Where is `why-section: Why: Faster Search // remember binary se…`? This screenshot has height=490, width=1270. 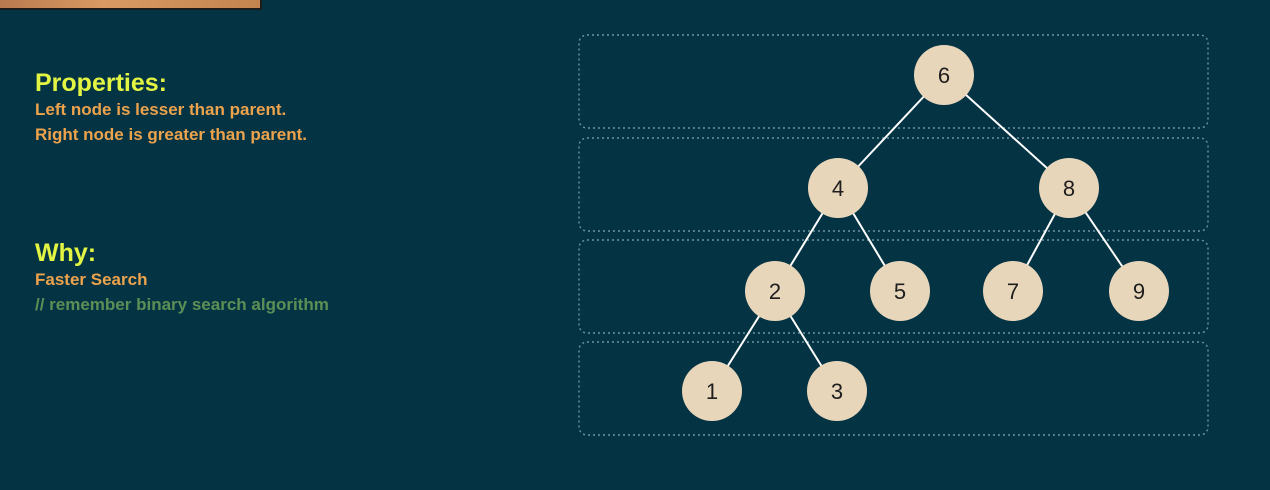
why-section: Why: Faster Search // remember binary se… is located at coordinates (182, 278).